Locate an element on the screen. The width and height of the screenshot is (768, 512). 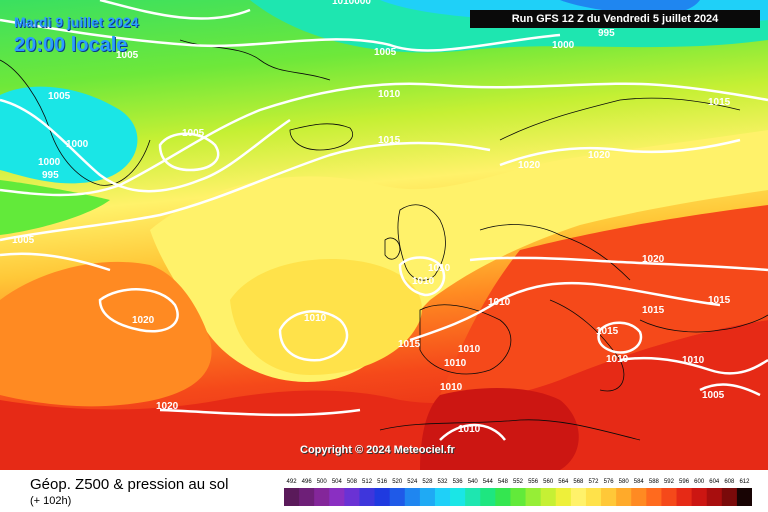
legend-tick-label: 568 is located at coordinates (578, 482).